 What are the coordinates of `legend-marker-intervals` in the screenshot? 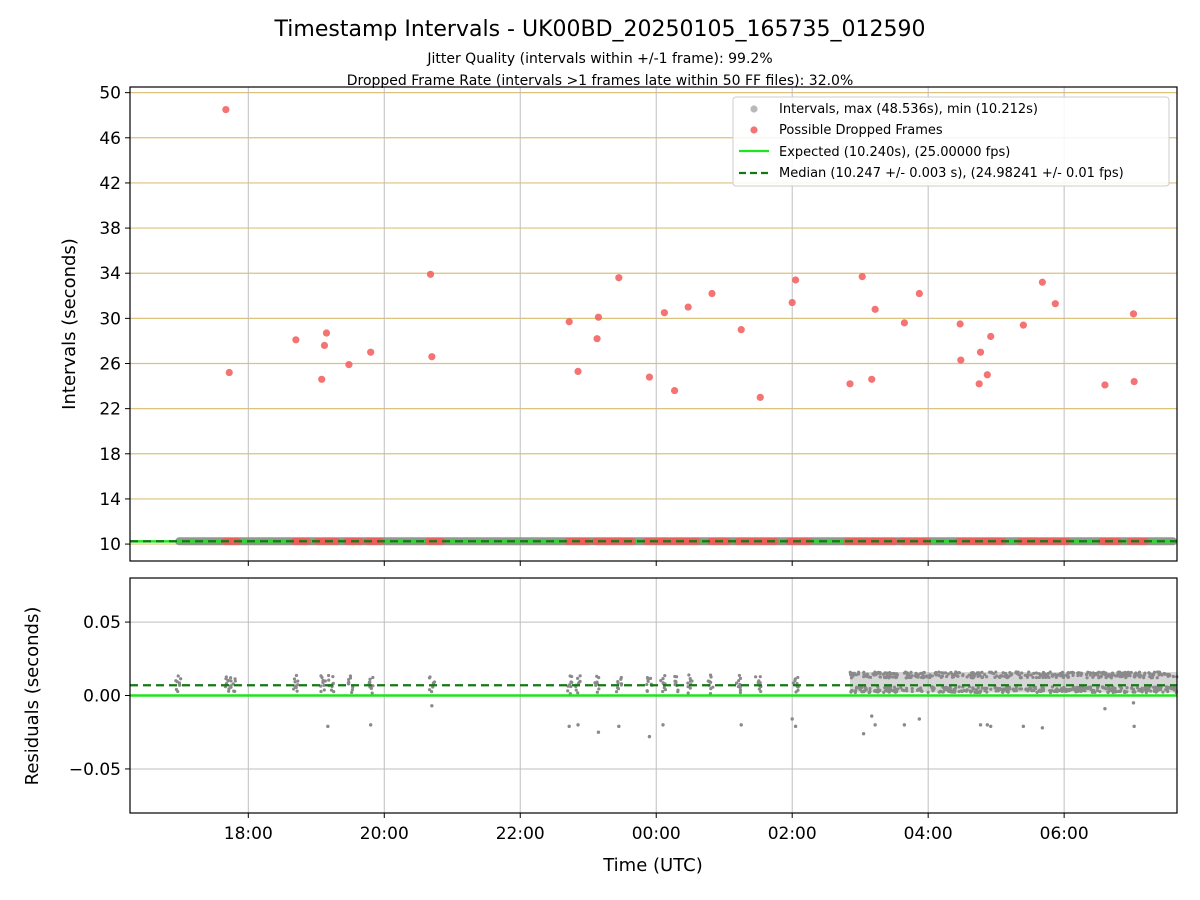 It's located at (754, 109).